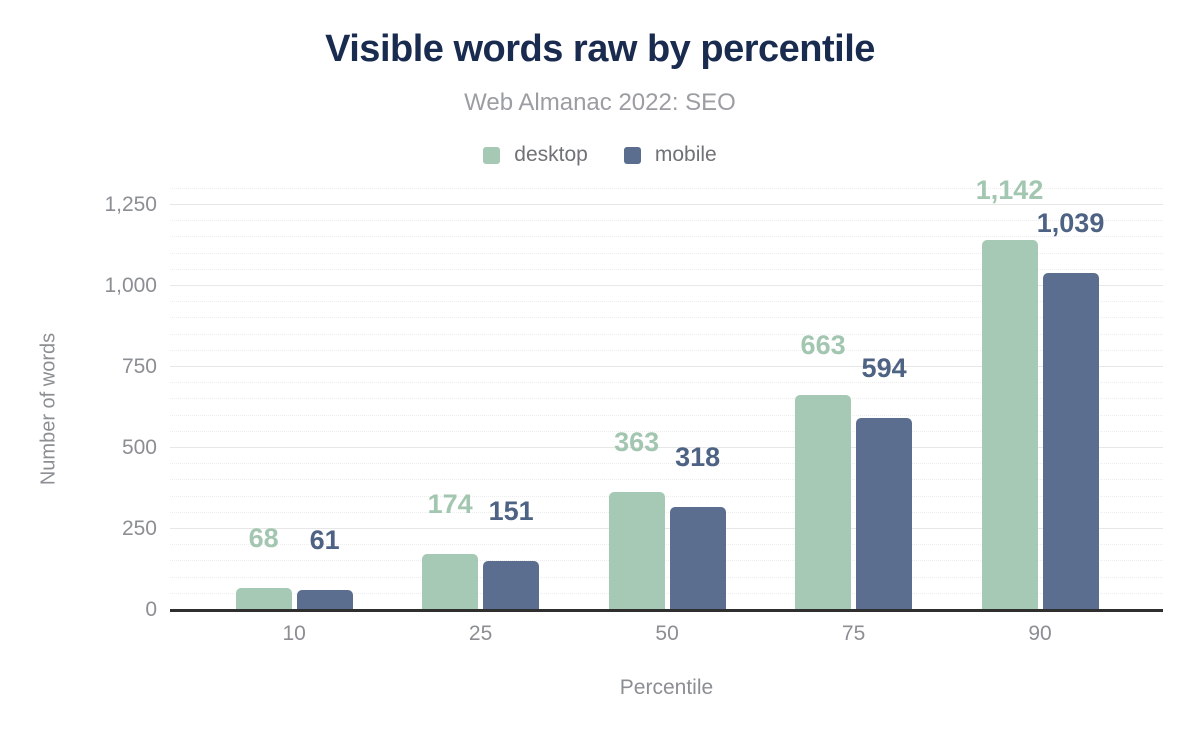 This screenshot has width=1200, height=742. What do you see at coordinates (632, 155) in the screenshot?
I see `legend-swatch-mobile` at bounding box center [632, 155].